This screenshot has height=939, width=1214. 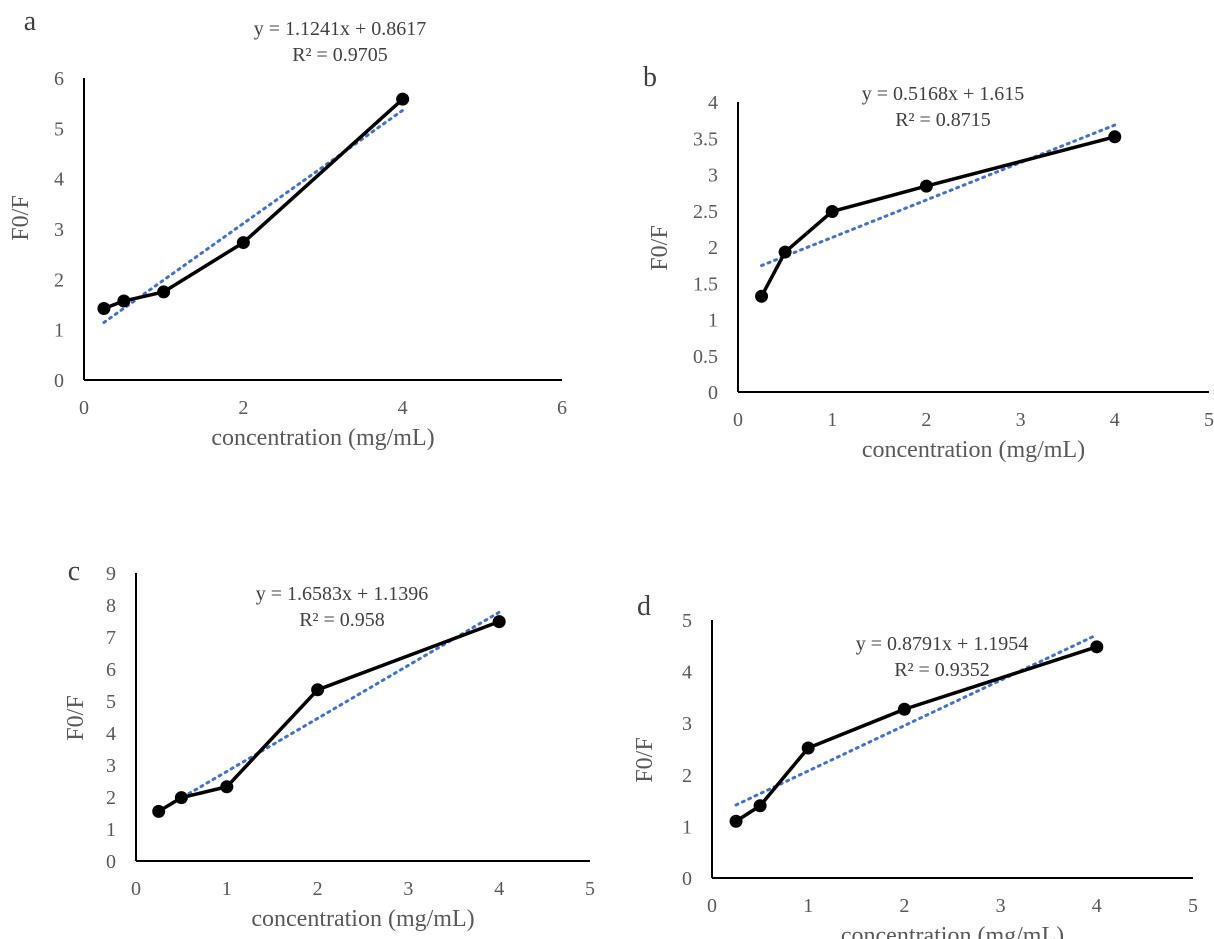 What do you see at coordinates (30, 21) in the screenshot?
I see `panel-label: a` at bounding box center [30, 21].